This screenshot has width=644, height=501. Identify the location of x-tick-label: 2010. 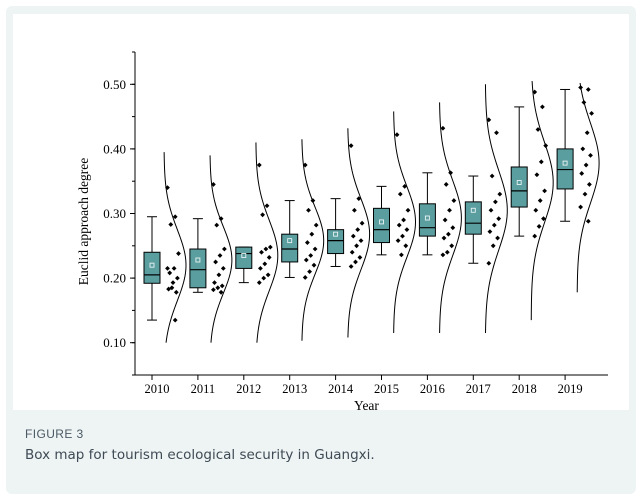
(157, 389).